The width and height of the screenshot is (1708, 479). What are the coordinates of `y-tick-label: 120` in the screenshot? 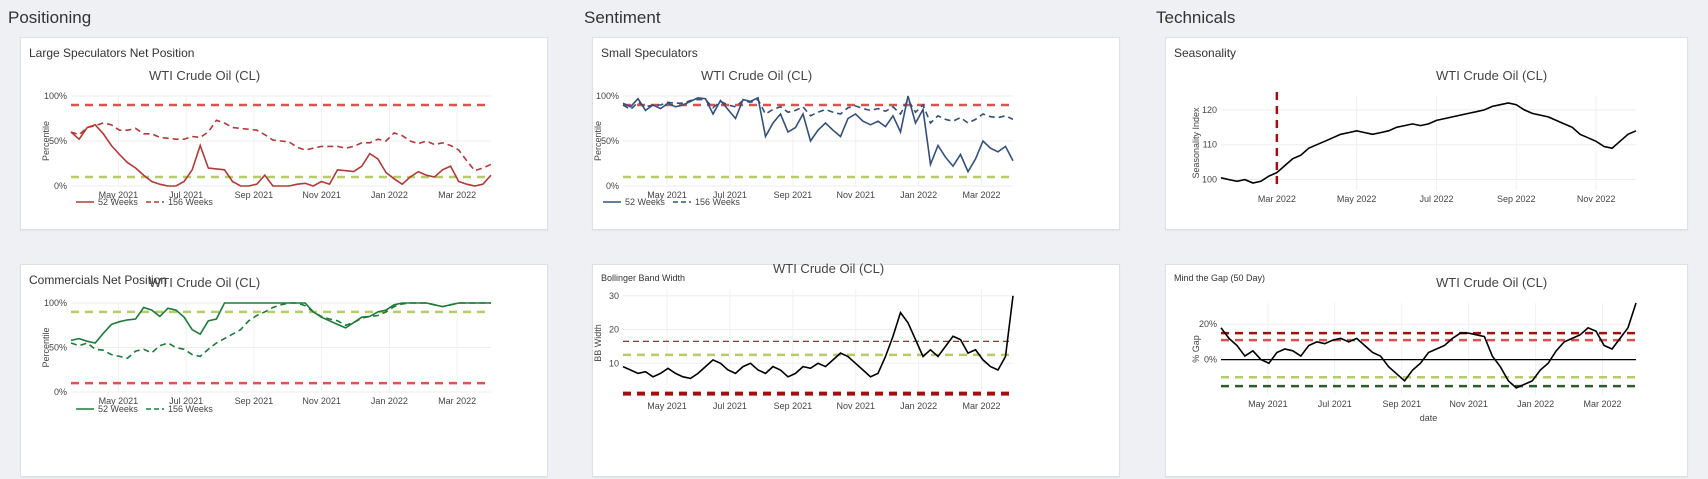 It's located at (1209, 110).